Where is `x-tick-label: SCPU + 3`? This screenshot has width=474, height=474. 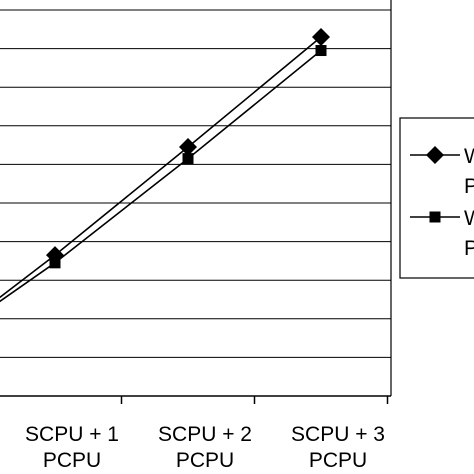 x-tick-label: SCPU + 3 is located at coordinates (338, 434).